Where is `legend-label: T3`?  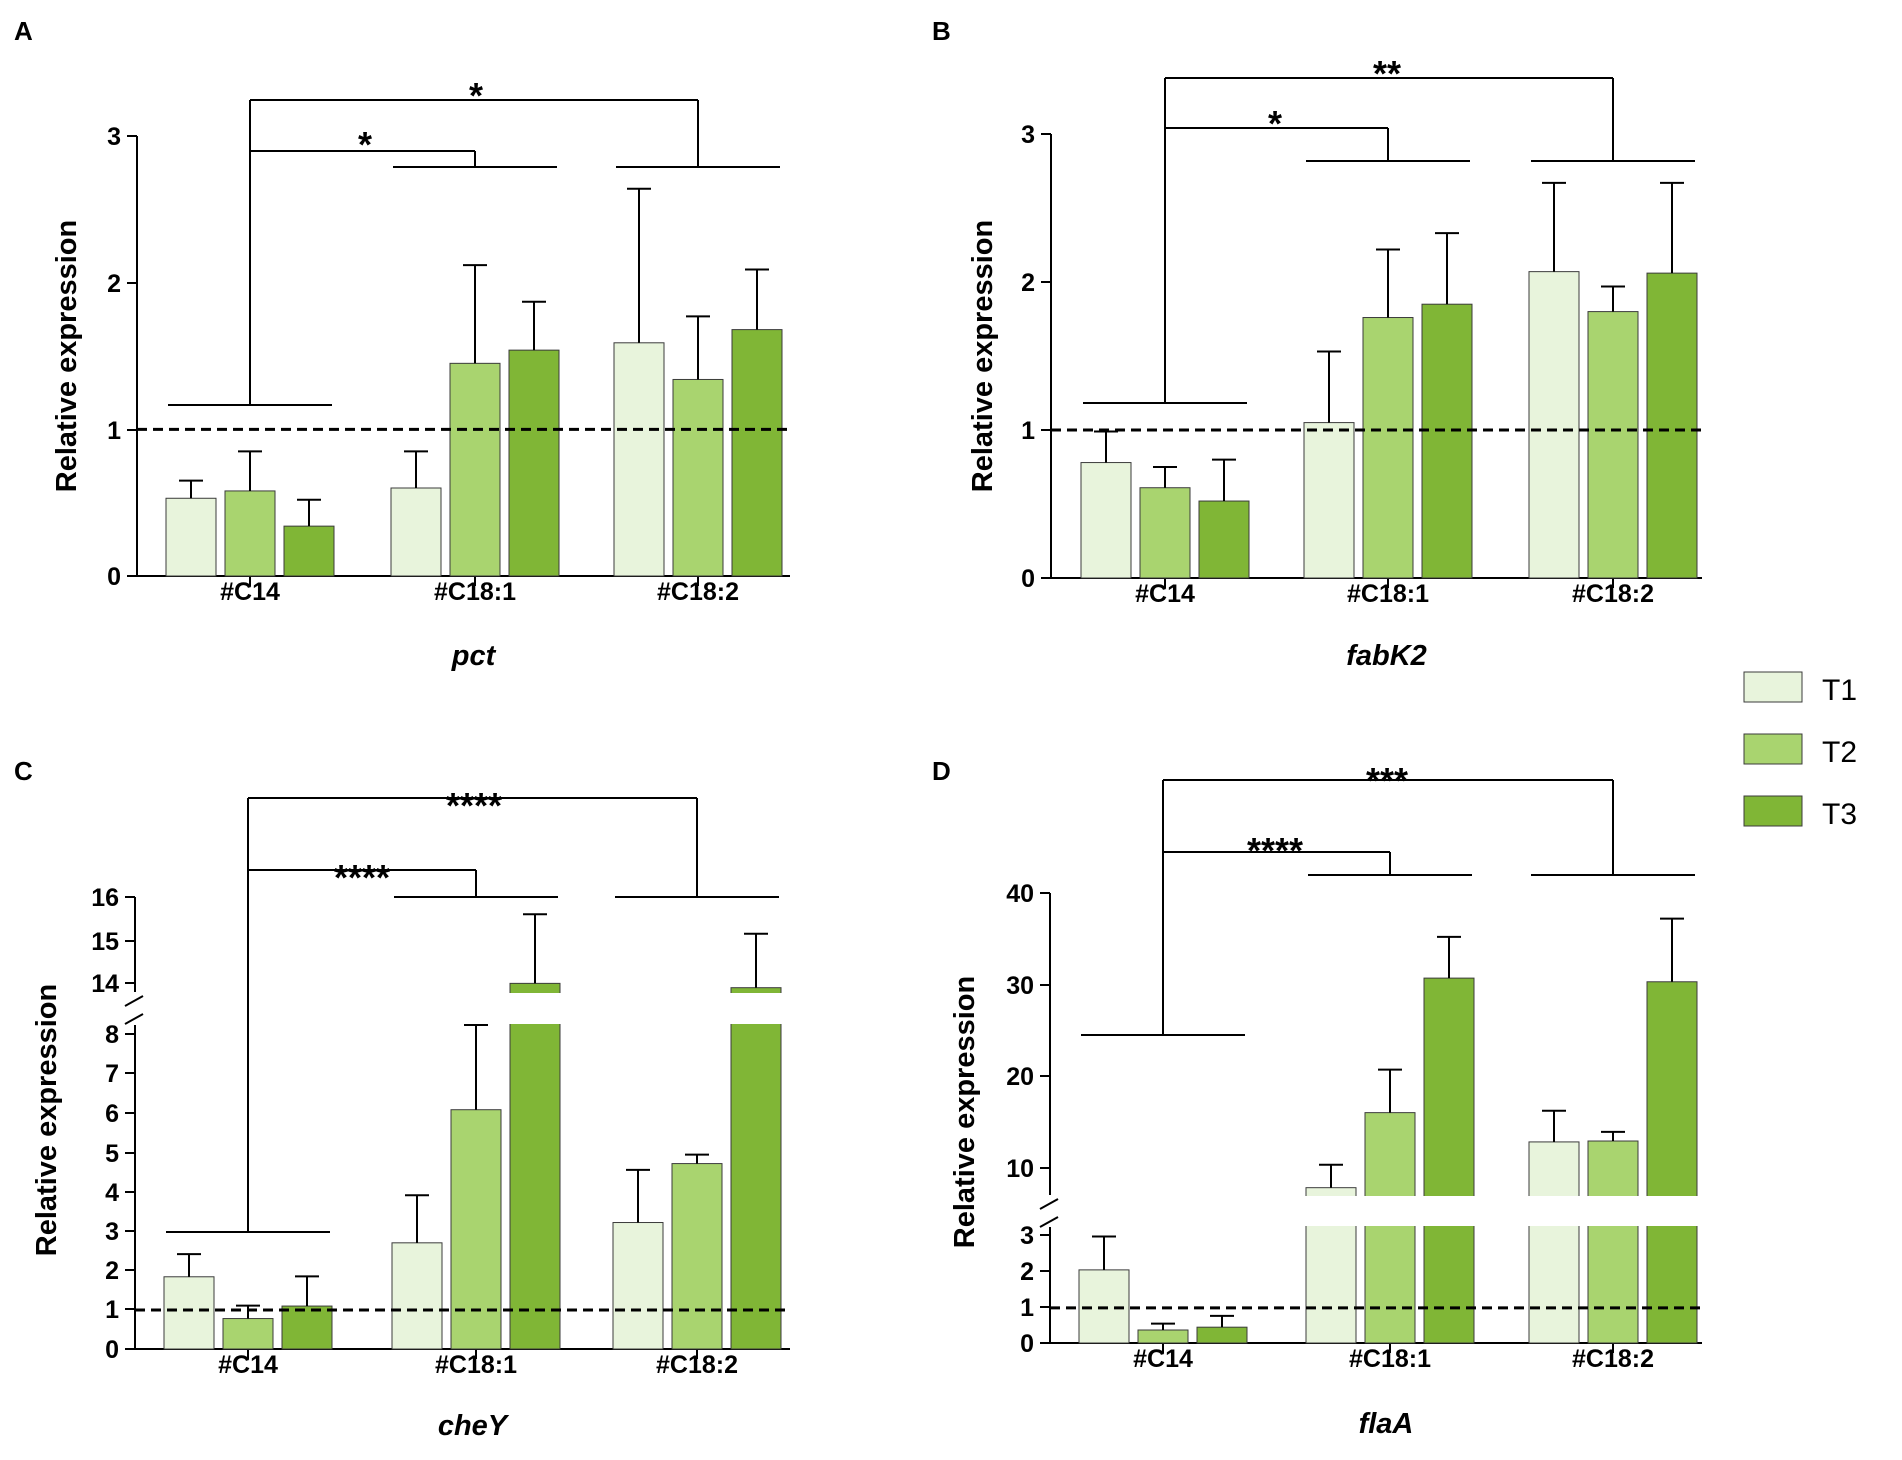 legend-label: T3 is located at coordinates (1839, 814).